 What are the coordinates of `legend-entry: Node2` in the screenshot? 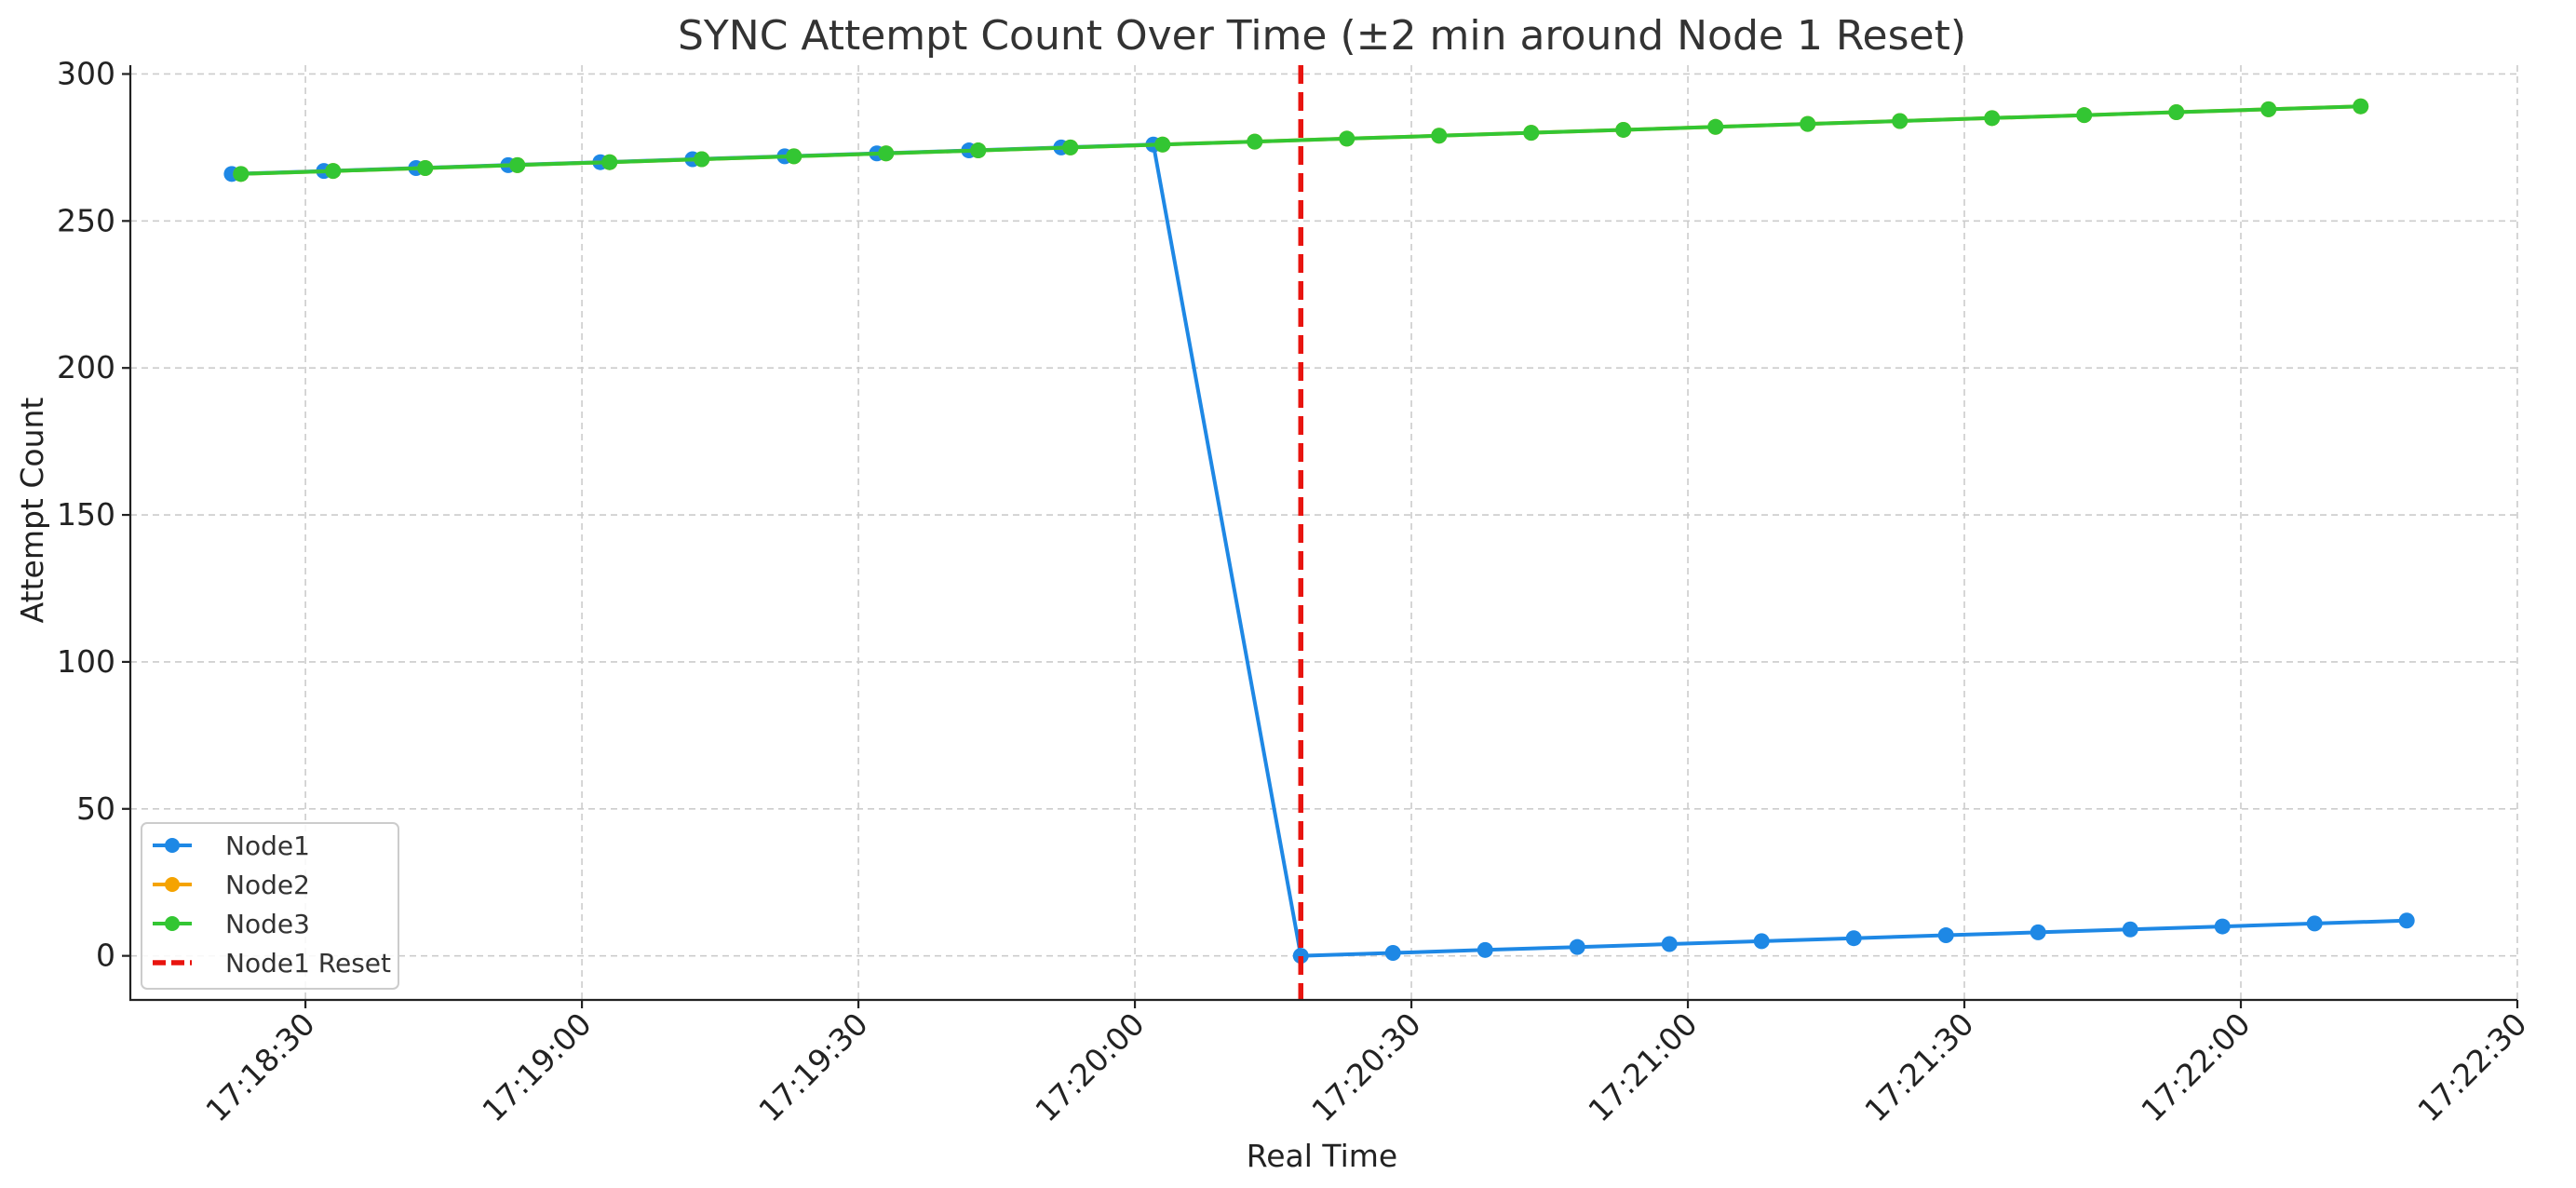 It's located at (231, 885).